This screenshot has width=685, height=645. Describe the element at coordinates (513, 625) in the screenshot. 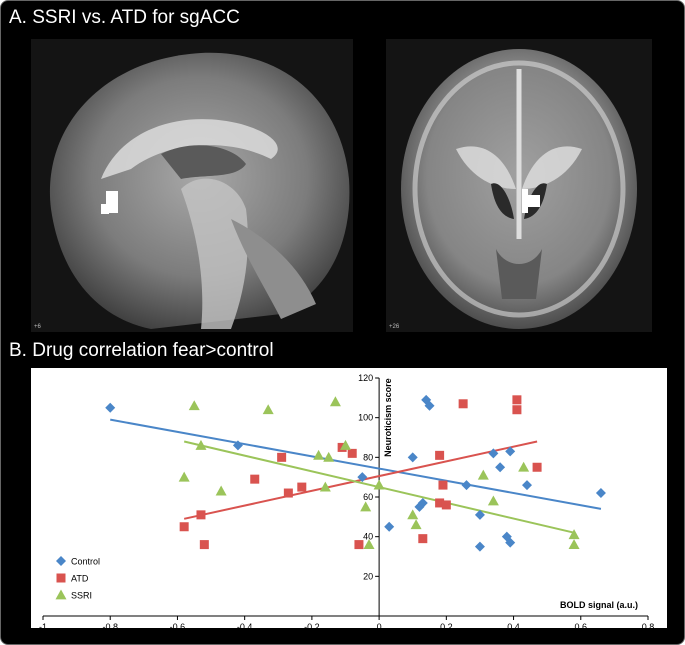

I see `x-tick-label: 0,4` at that location.